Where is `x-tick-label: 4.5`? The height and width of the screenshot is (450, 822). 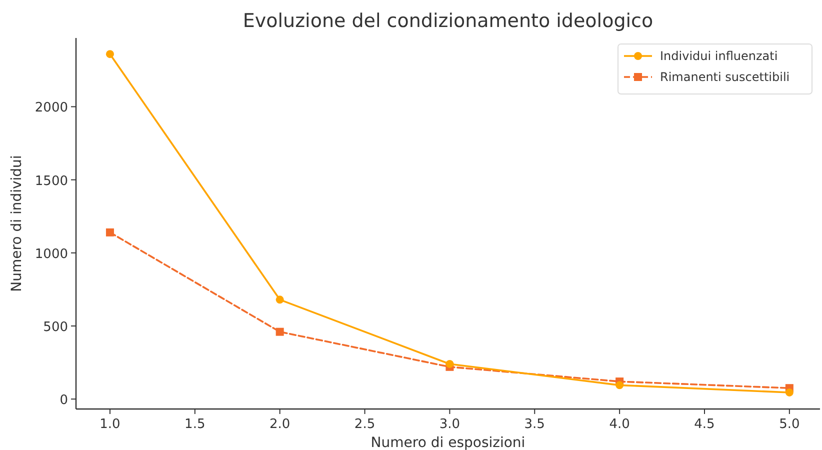
x-tick-label: 4.5 is located at coordinates (704, 424).